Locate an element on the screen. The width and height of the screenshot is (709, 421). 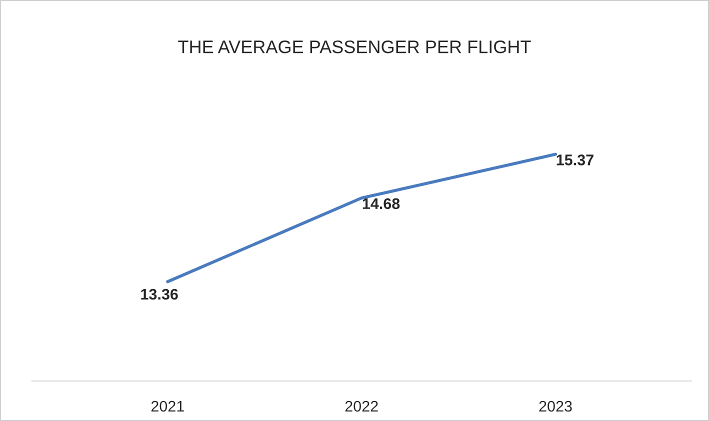
x-tick-label: 2023 is located at coordinates (555, 406).